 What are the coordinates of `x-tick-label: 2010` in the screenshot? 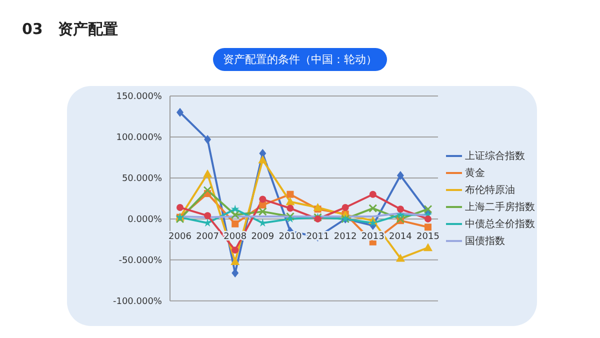 It's located at (290, 237).